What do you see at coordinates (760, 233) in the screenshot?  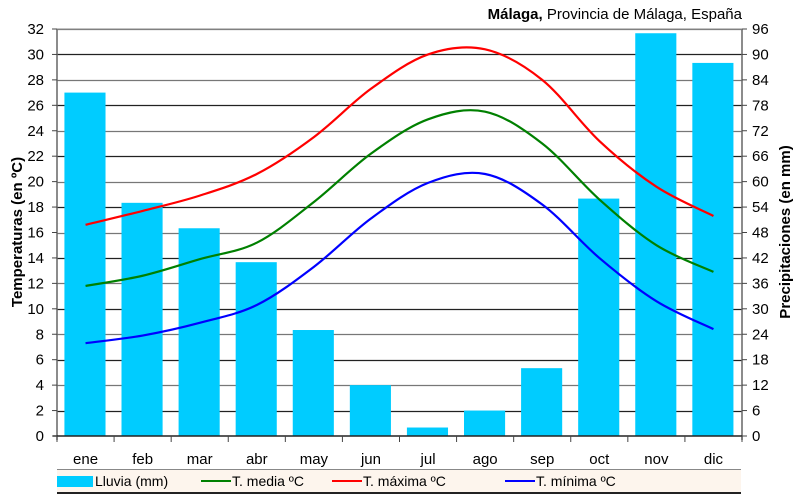 I see `y-tick-label-right: 48` at bounding box center [760, 233].